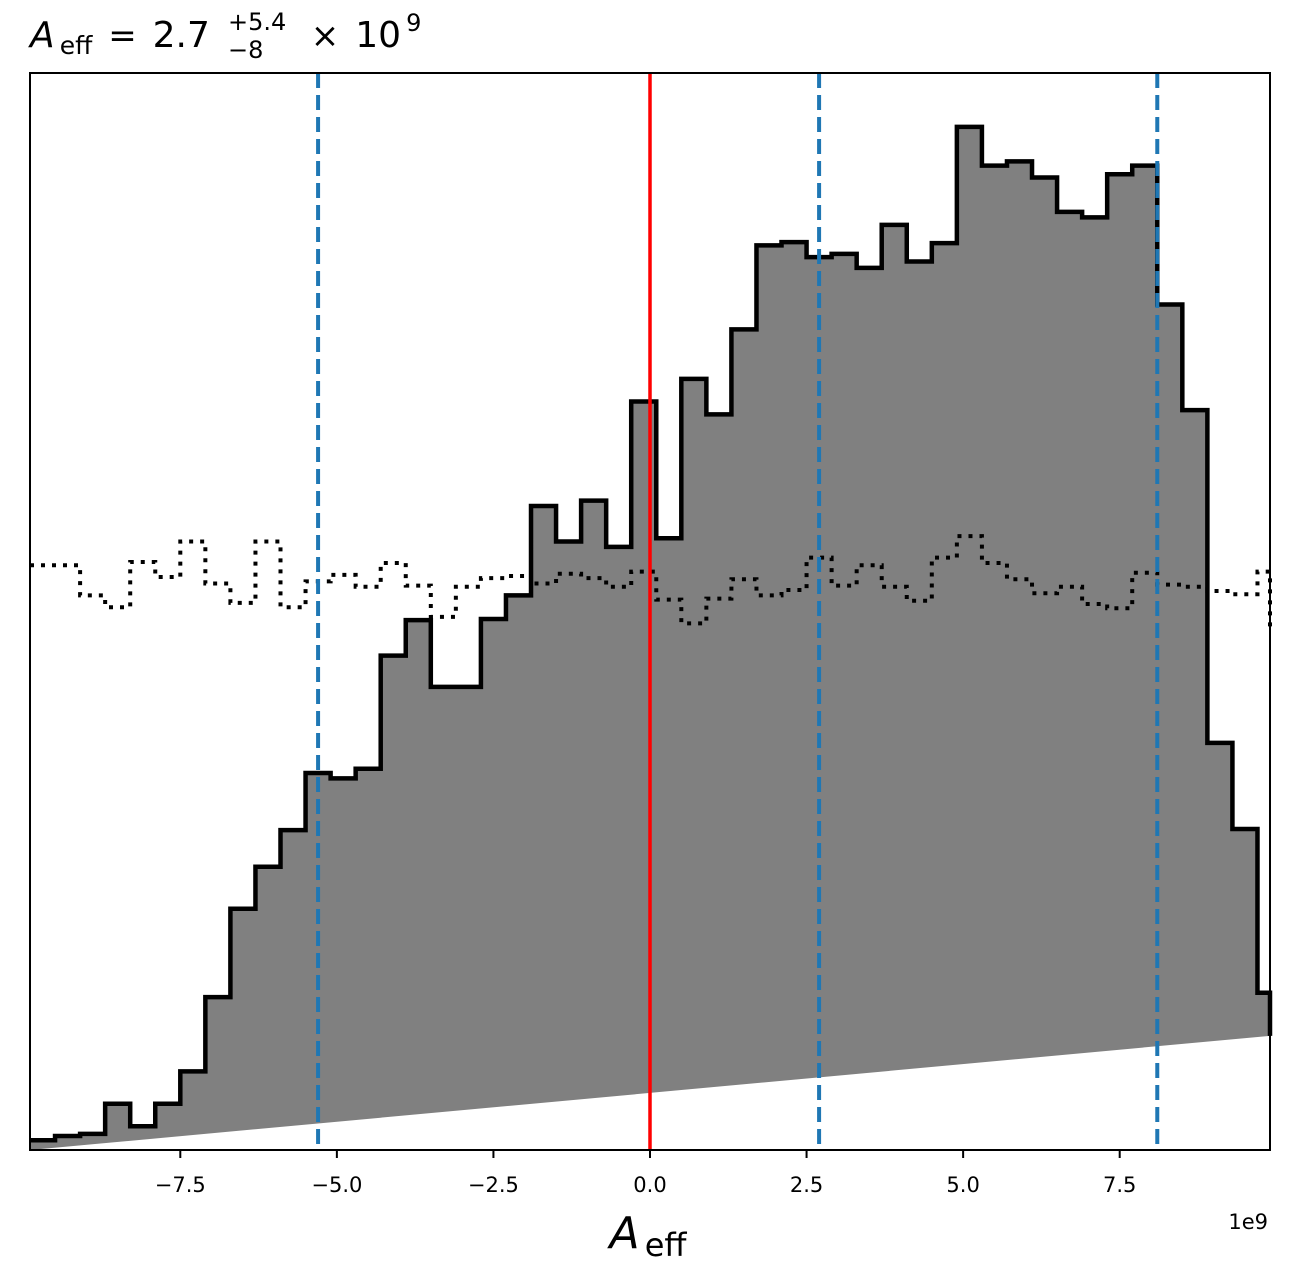 The height and width of the screenshot is (1278, 1289). I want to click on x-tick-label: 0.0, so click(649, 1185).